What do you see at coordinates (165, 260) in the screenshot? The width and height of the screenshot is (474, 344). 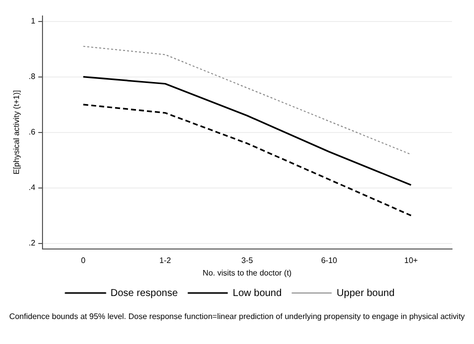 I see `x-tick-label: 1-2` at bounding box center [165, 260].